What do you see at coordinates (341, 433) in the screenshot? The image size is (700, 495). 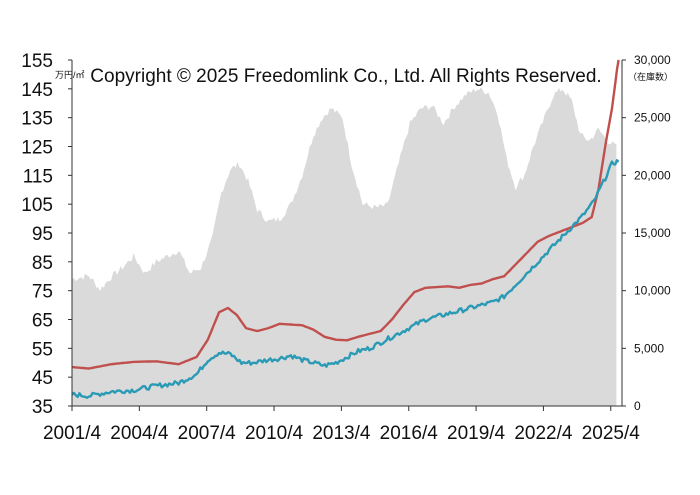 I see `x-axis-tick-label: 2013/4` at bounding box center [341, 433].